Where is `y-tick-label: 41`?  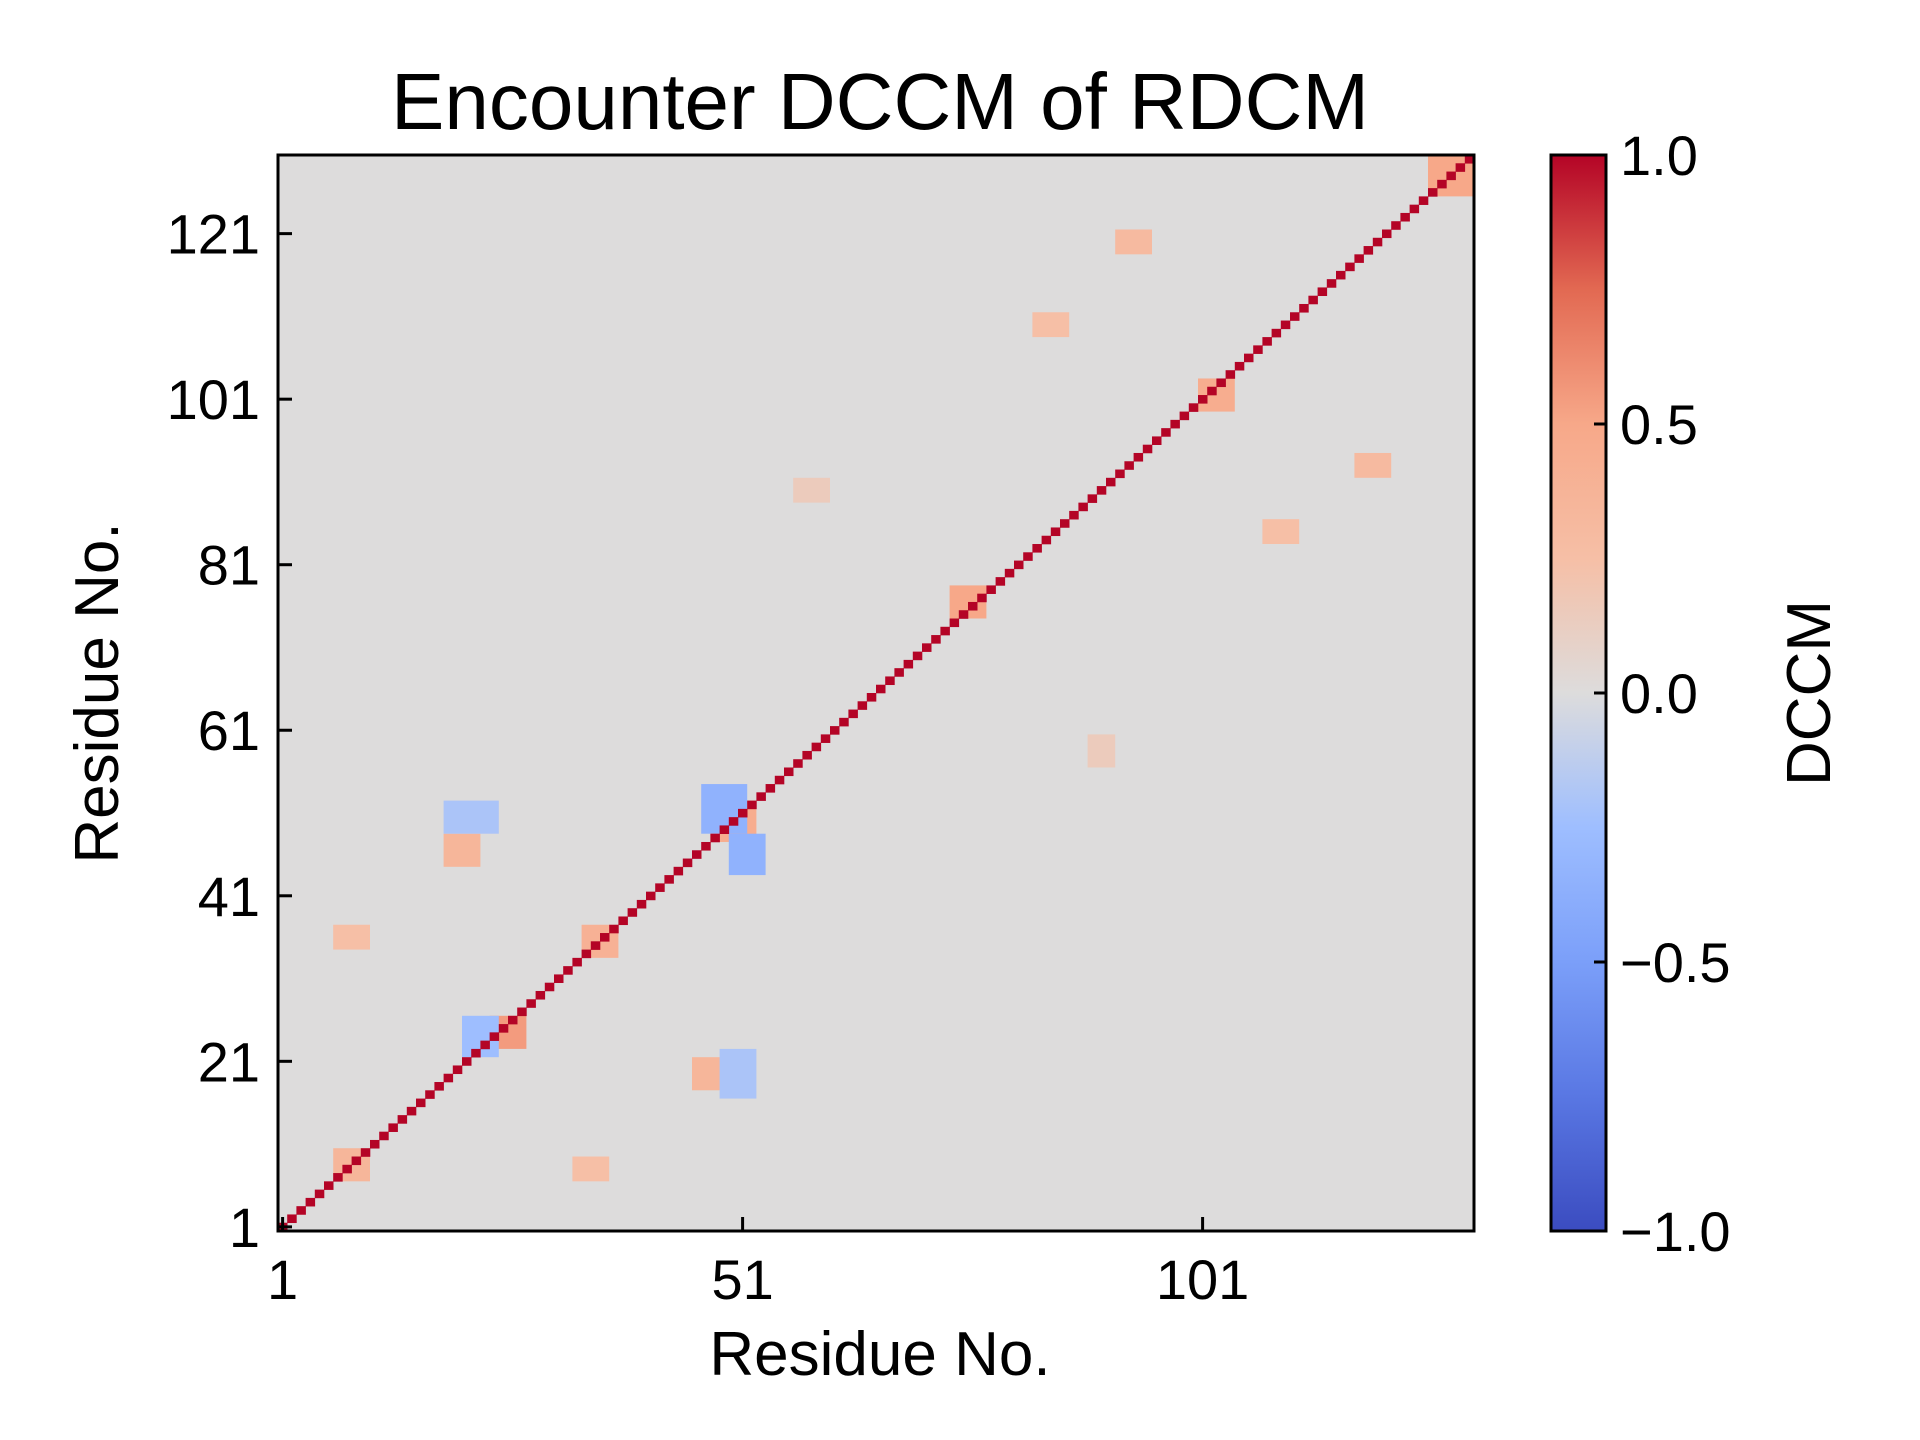 y-tick-label: 41 is located at coordinates (229, 896).